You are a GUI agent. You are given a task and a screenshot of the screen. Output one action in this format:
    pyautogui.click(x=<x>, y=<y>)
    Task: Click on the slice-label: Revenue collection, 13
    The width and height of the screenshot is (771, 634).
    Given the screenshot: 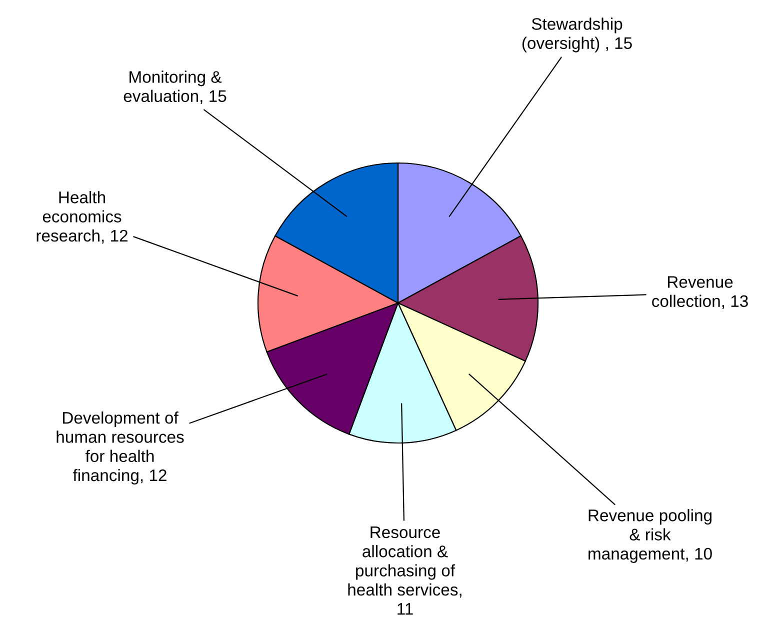 What is the action you would take?
    pyautogui.click(x=700, y=293)
    